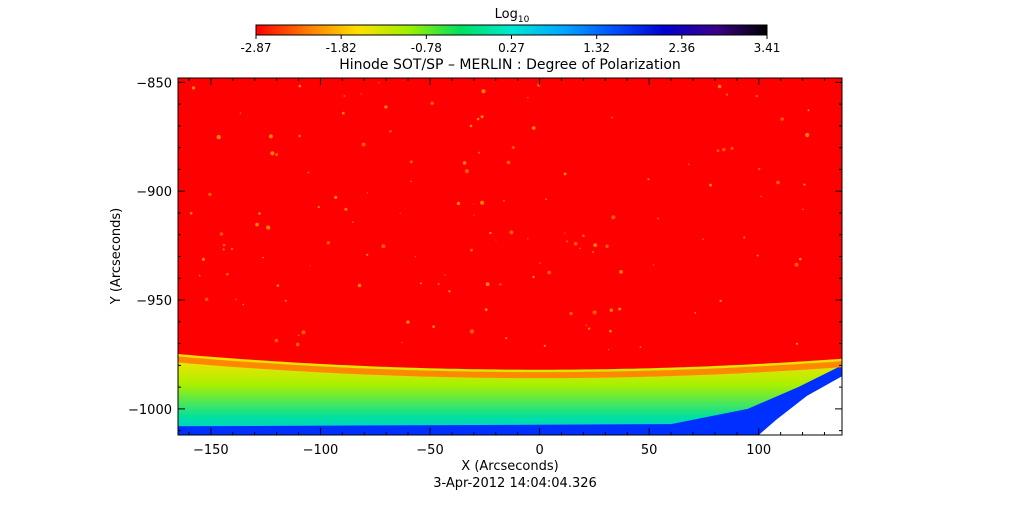 The height and width of the screenshot is (512, 1021). Describe the element at coordinates (154, 83) in the screenshot. I see `y-tick-label: −850` at that location.